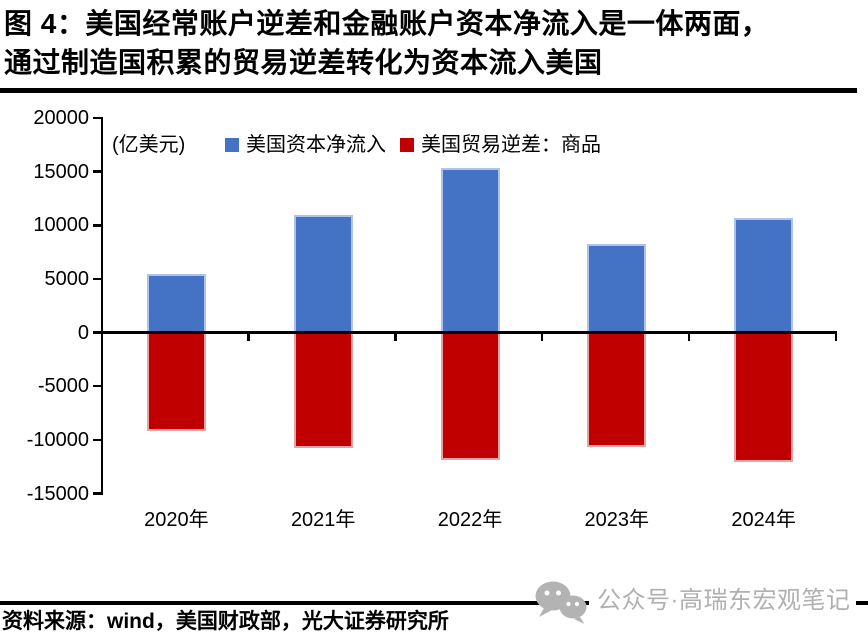  Describe the element at coordinates (149, 145) in the screenshot. I see `unit-label: (亿美元)` at that location.